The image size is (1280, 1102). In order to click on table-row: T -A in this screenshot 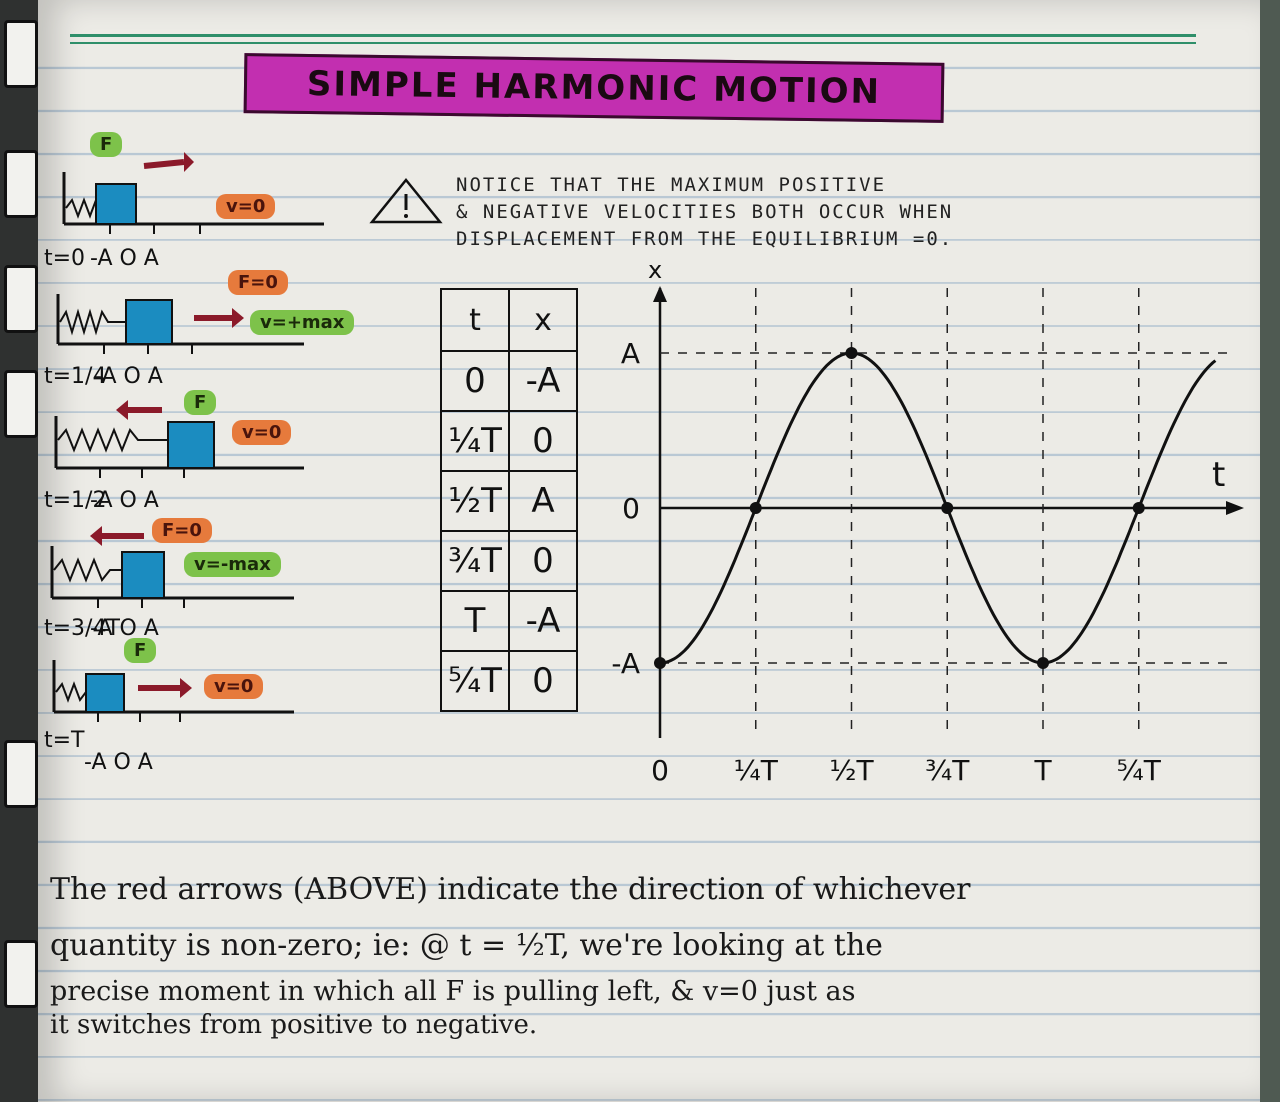, I will do `click(509, 621)`.